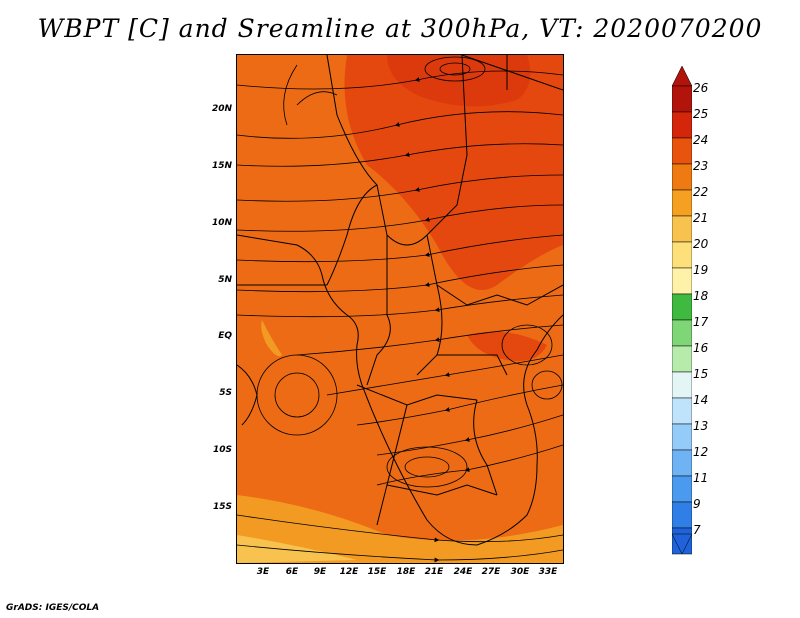 Image resolution: width=800 pixels, height=618 pixels. I want to click on colorbar-label: 12, so click(701, 452).